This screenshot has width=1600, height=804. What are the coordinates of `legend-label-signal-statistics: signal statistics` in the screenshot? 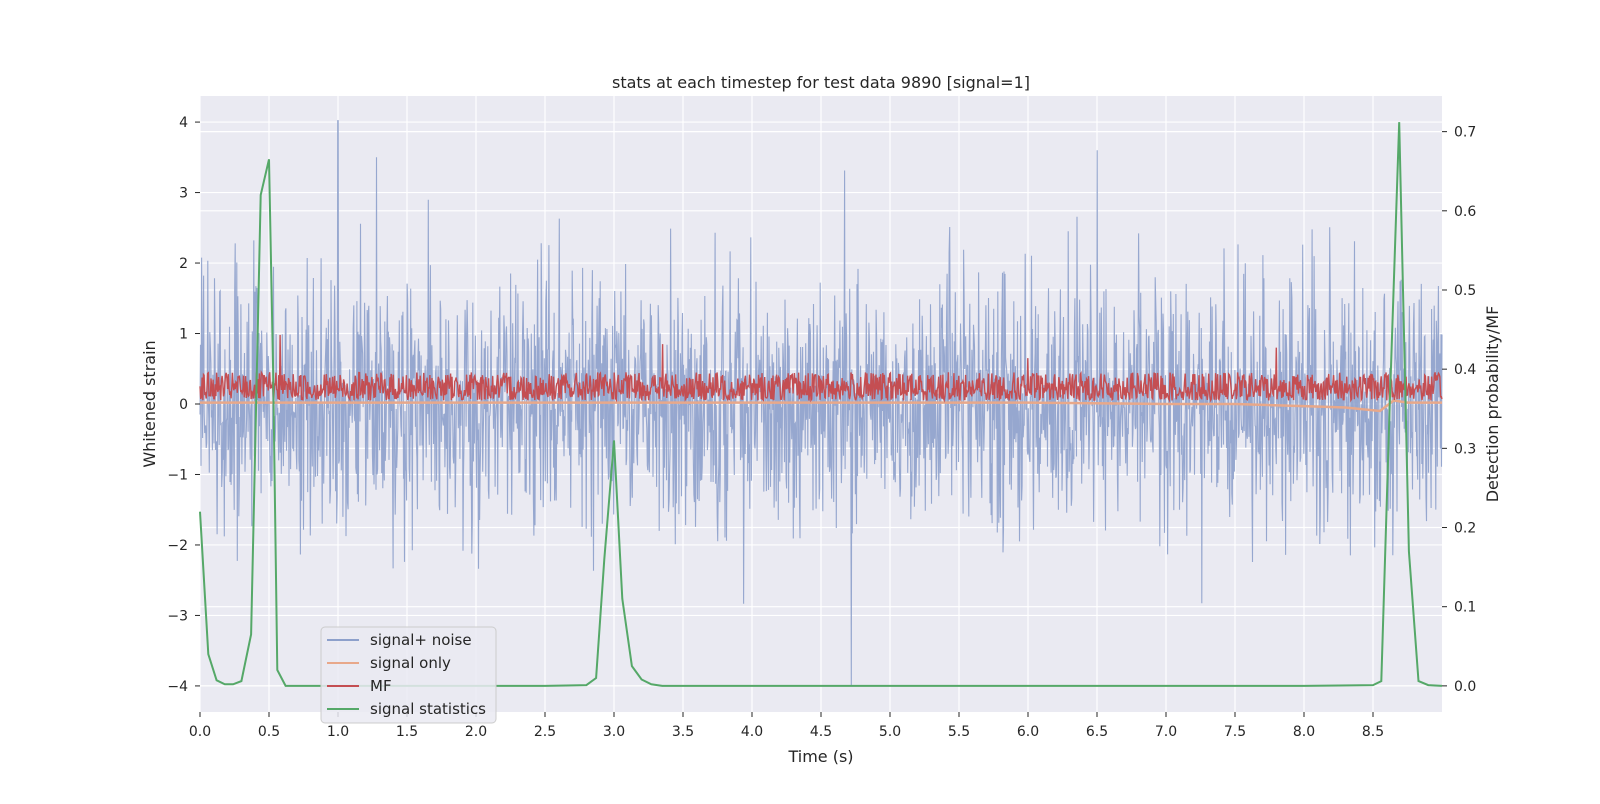 It's located at (428, 709).